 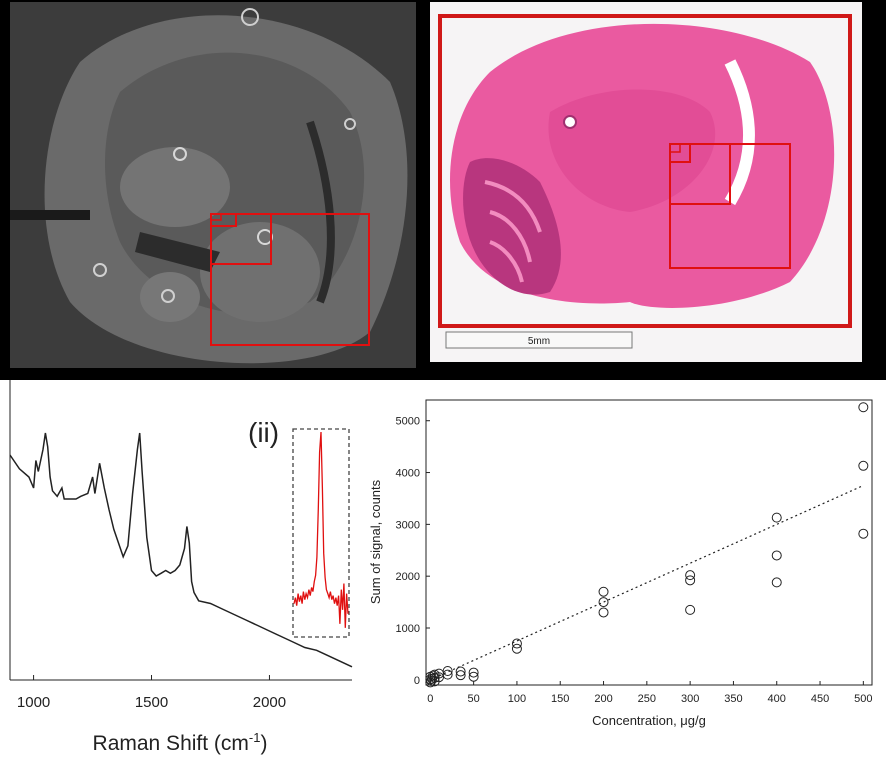 What do you see at coordinates (739, 132) in the screenshot?
I see `ventricle-gap` at bounding box center [739, 132].